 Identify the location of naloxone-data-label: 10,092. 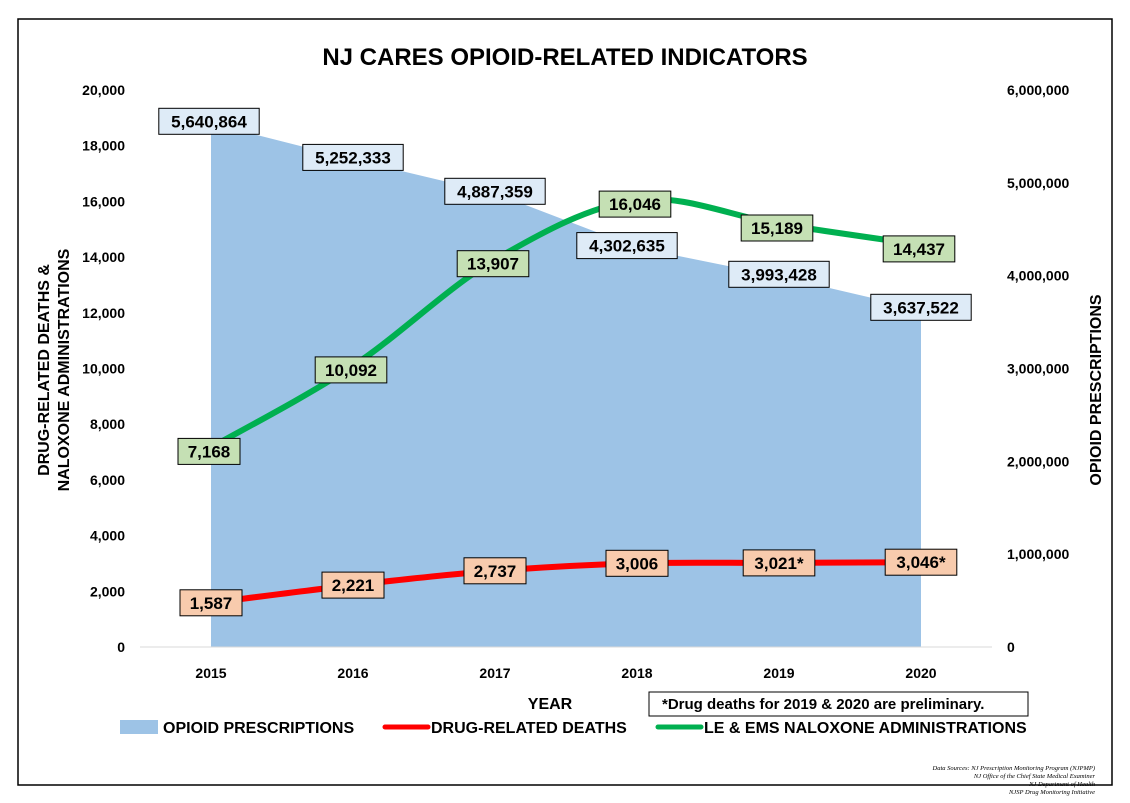
(351, 370).